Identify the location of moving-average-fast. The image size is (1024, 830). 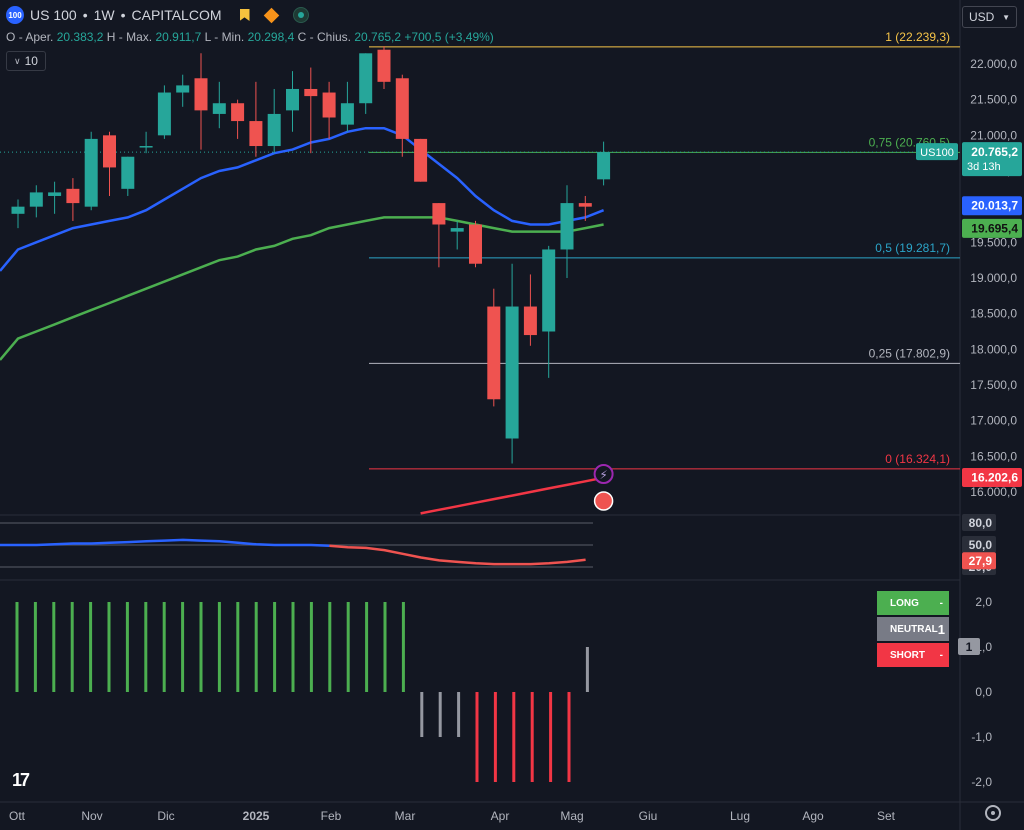
(302, 199).